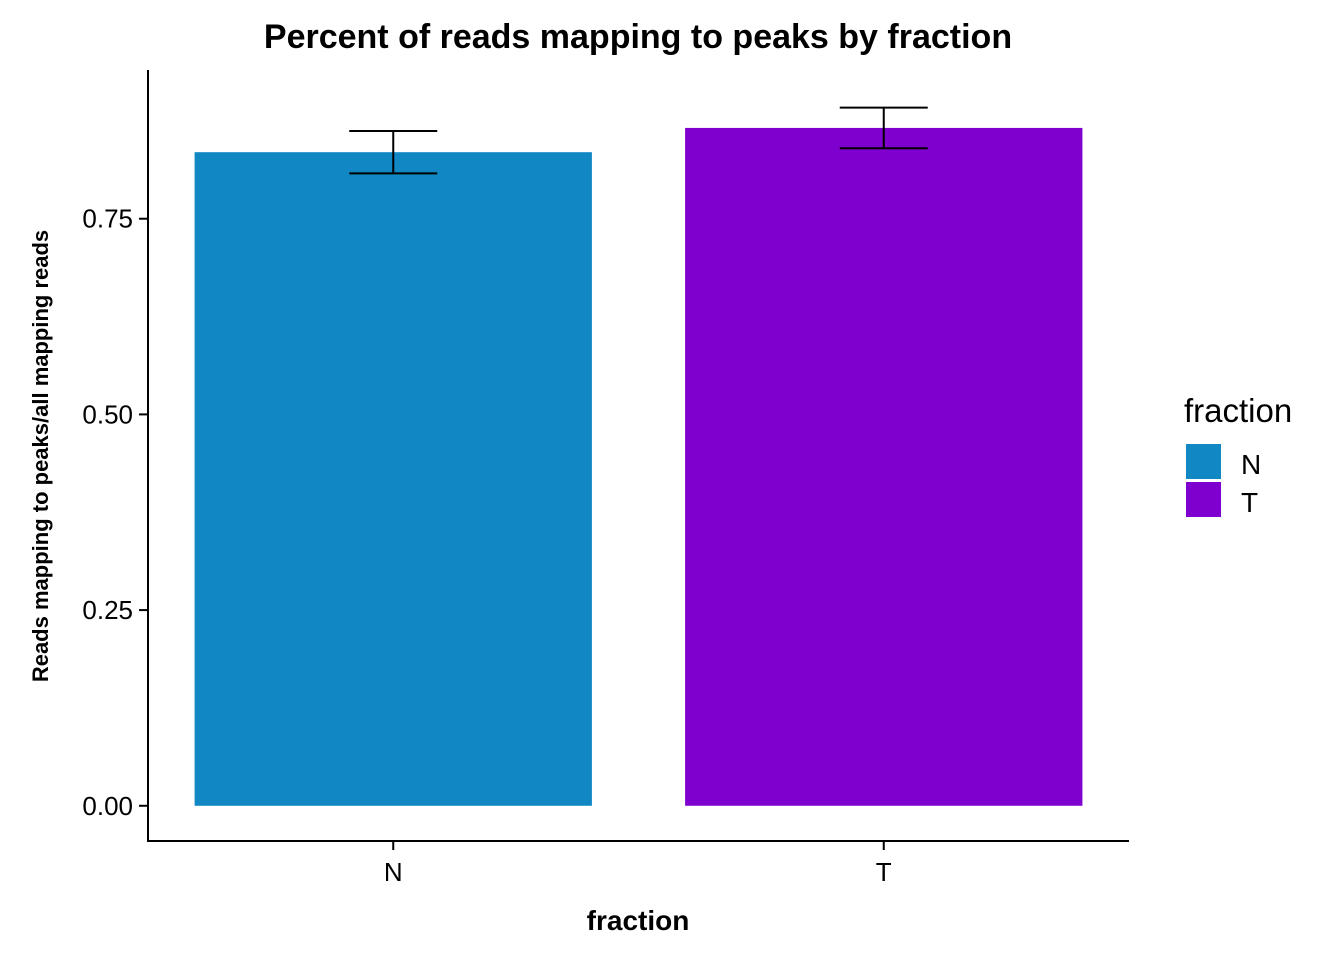 The width and height of the screenshot is (1344, 960). I want to click on legend-swatch-n, so click(1203, 461).